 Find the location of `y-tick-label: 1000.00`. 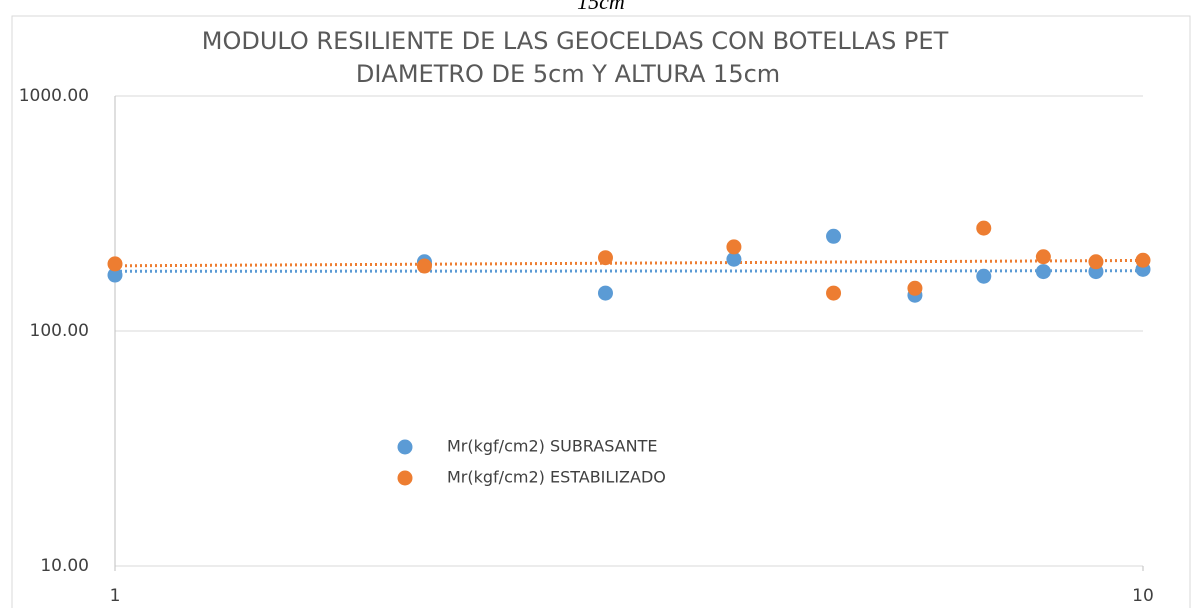

y-tick-label: 1000.00 is located at coordinates (54, 96).